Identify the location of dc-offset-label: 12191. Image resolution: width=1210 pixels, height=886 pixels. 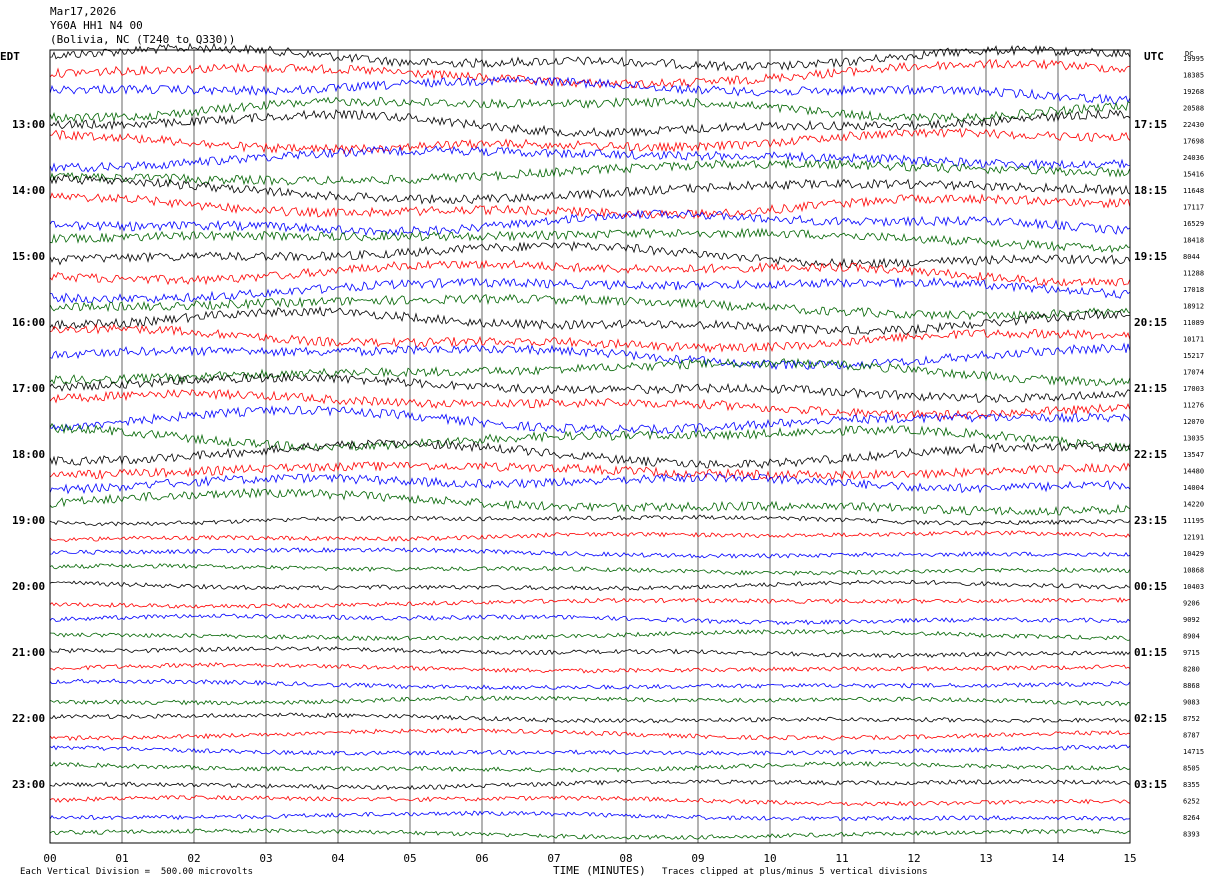
(1193, 538).